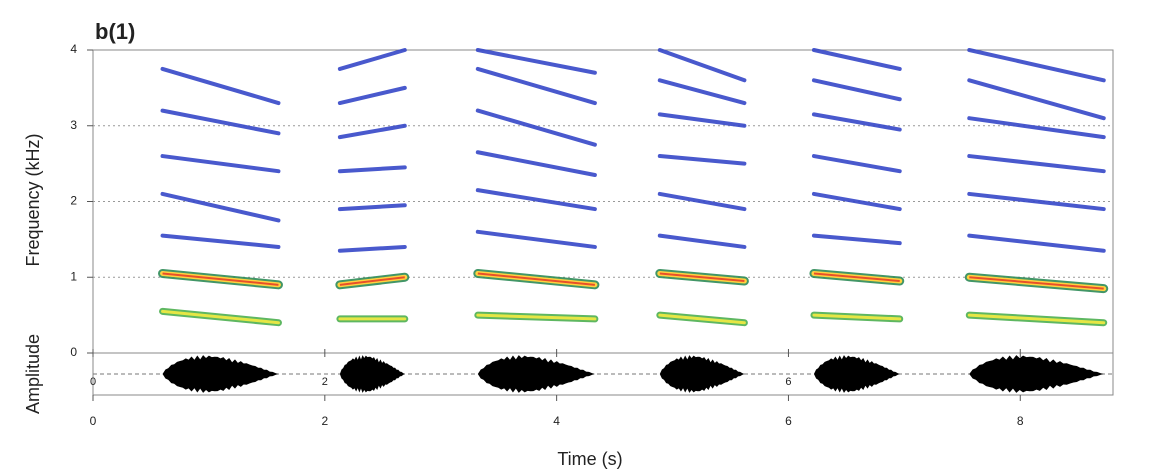 This screenshot has width=1171, height=473. What do you see at coordinates (589, 459) in the screenshot?
I see `x-axis-label: Time (s)` at bounding box center [589, 459].